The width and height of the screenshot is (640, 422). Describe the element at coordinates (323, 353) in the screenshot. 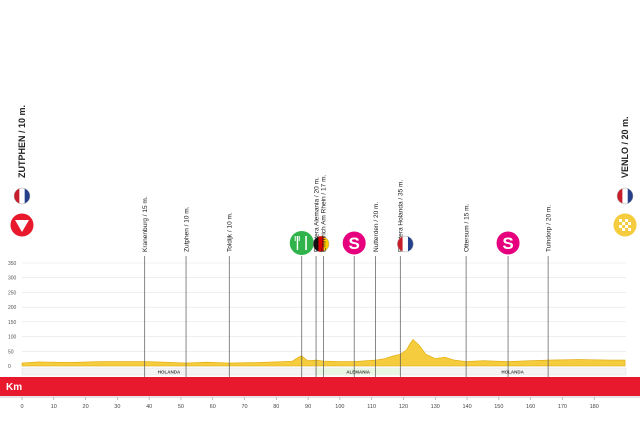

I see `profile-area` at that location.